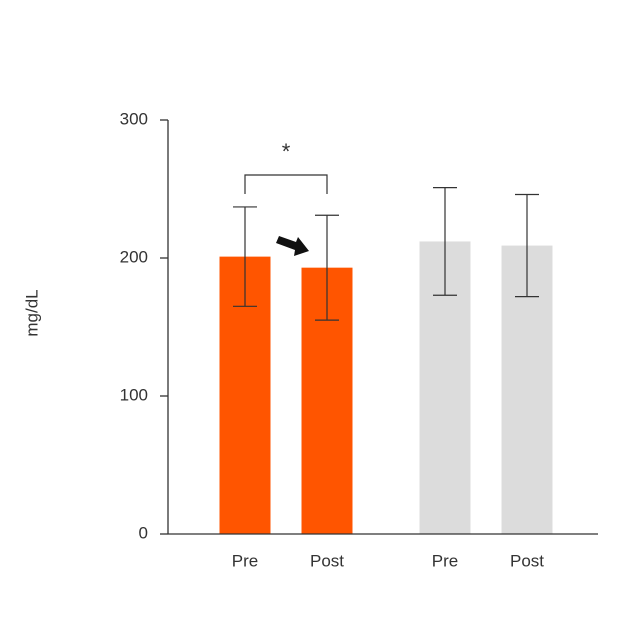 Image resolution: width=640 pixels, height=640 pixels. I want to click on significance-marker: *, so click(286, 151).